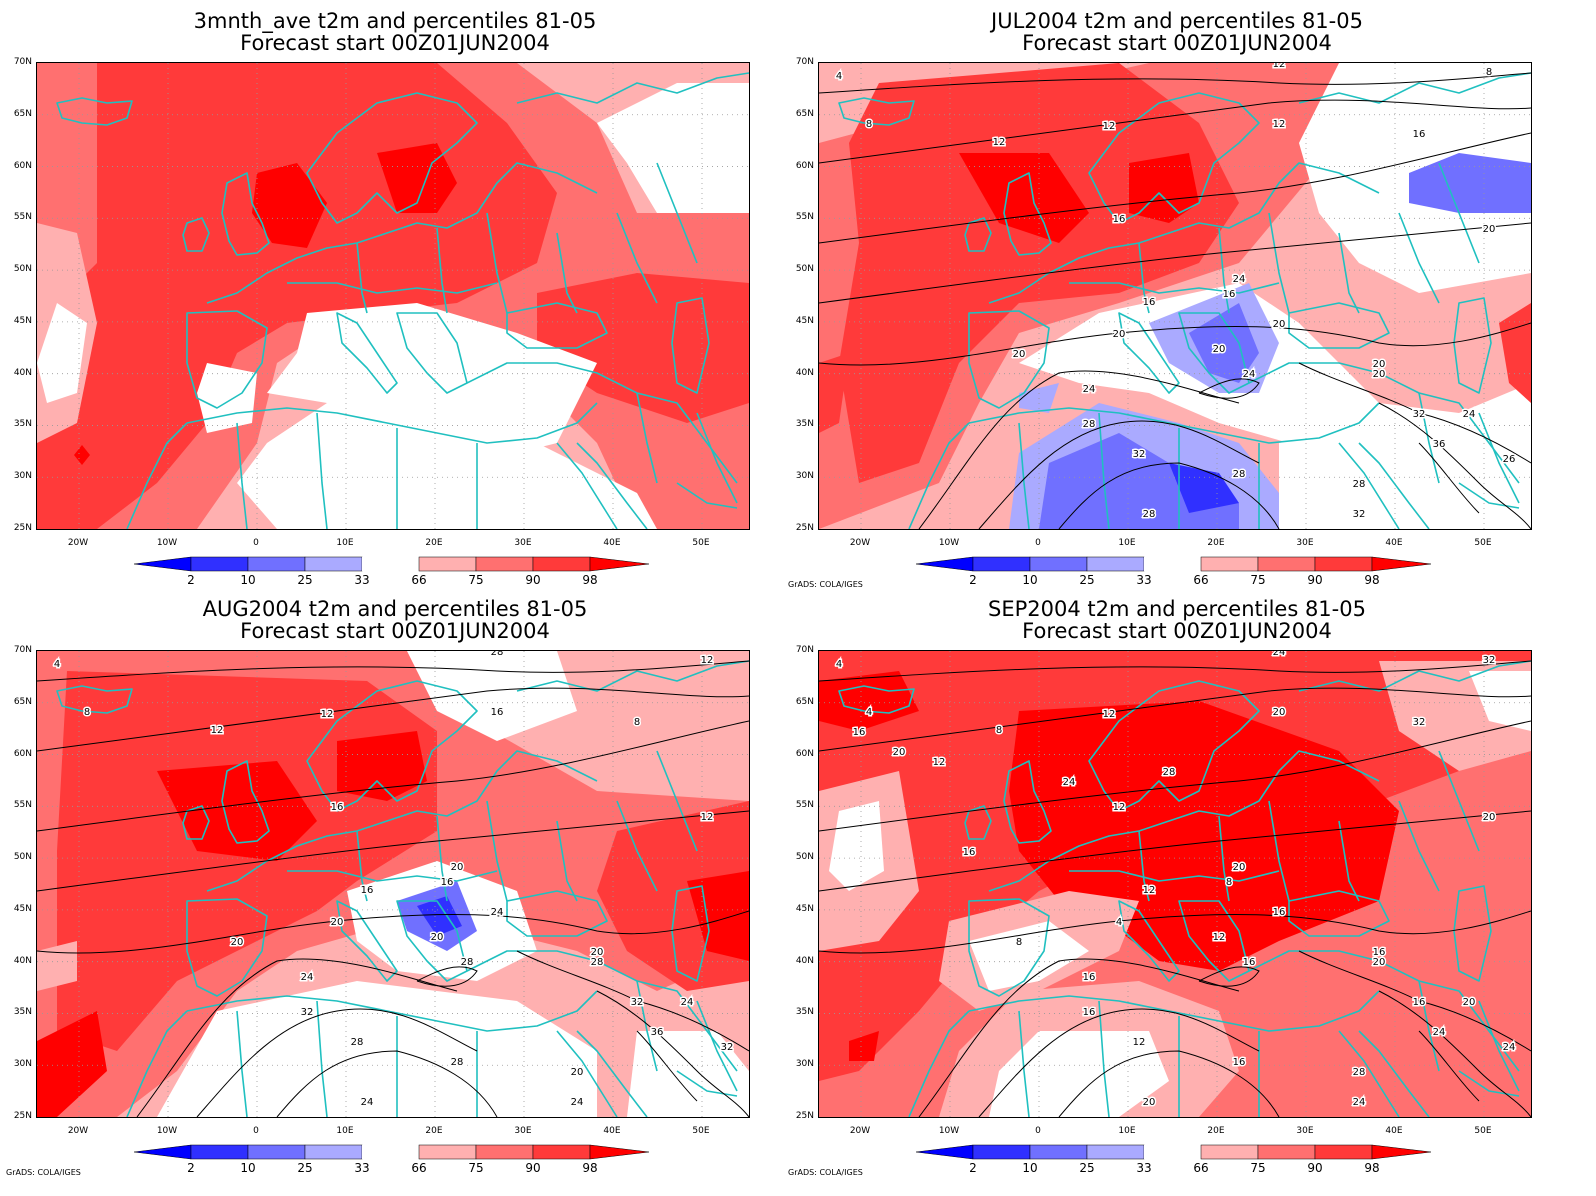  What do you see at coordinates (1177, 609) in the screenshot?
I see `panel-title: SEP2004 t2m and percentiles 81-05` at bounding box center [1177, 609].